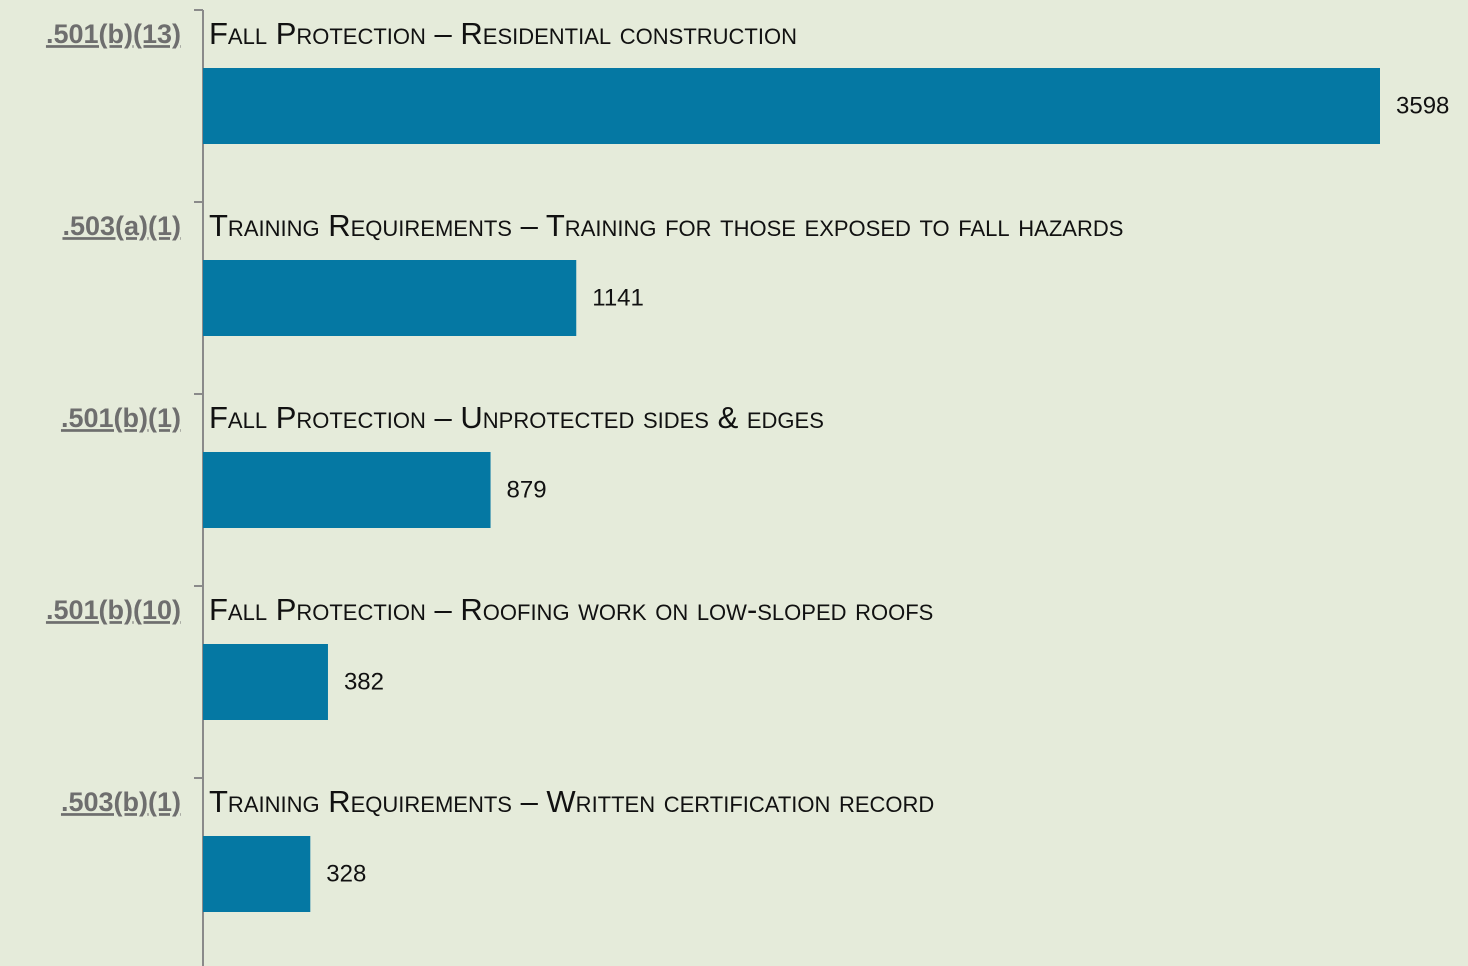  I want to click on category-code: .501(b)(10), so click(113, 610).